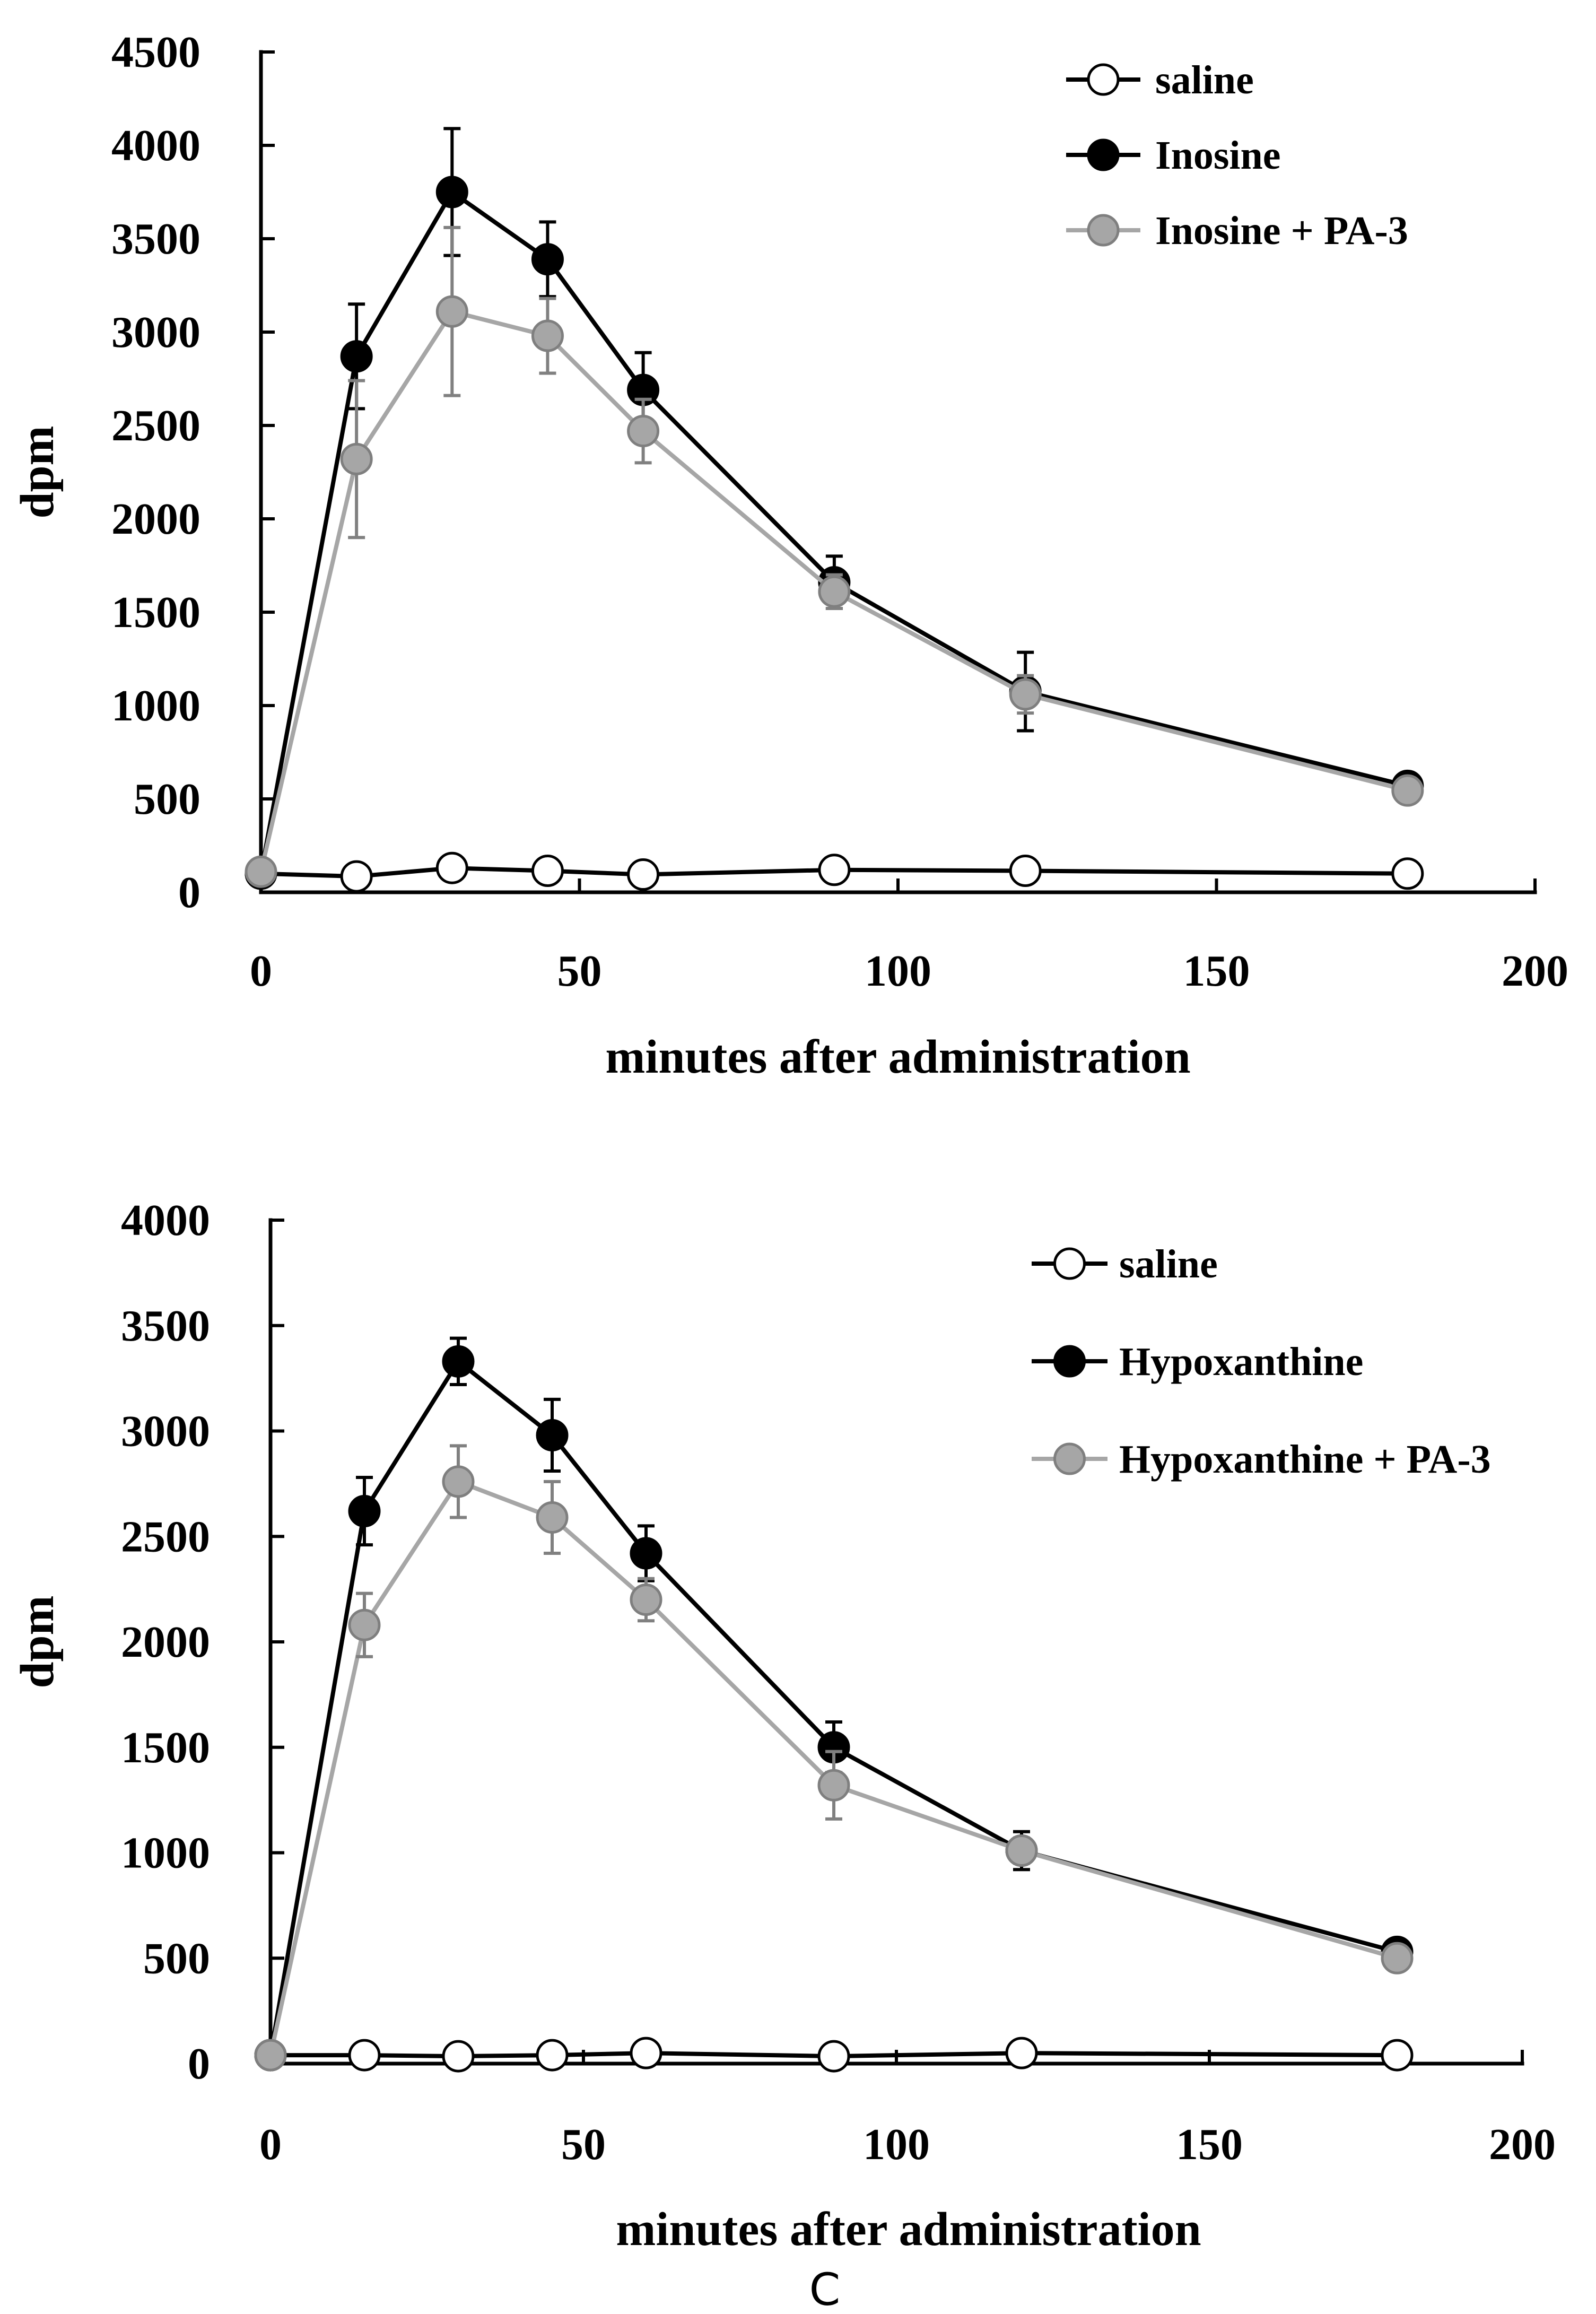  Describe the element at coordinates (1218, 155) in the screenshot. I see `legend-label: Inosine` at that location.